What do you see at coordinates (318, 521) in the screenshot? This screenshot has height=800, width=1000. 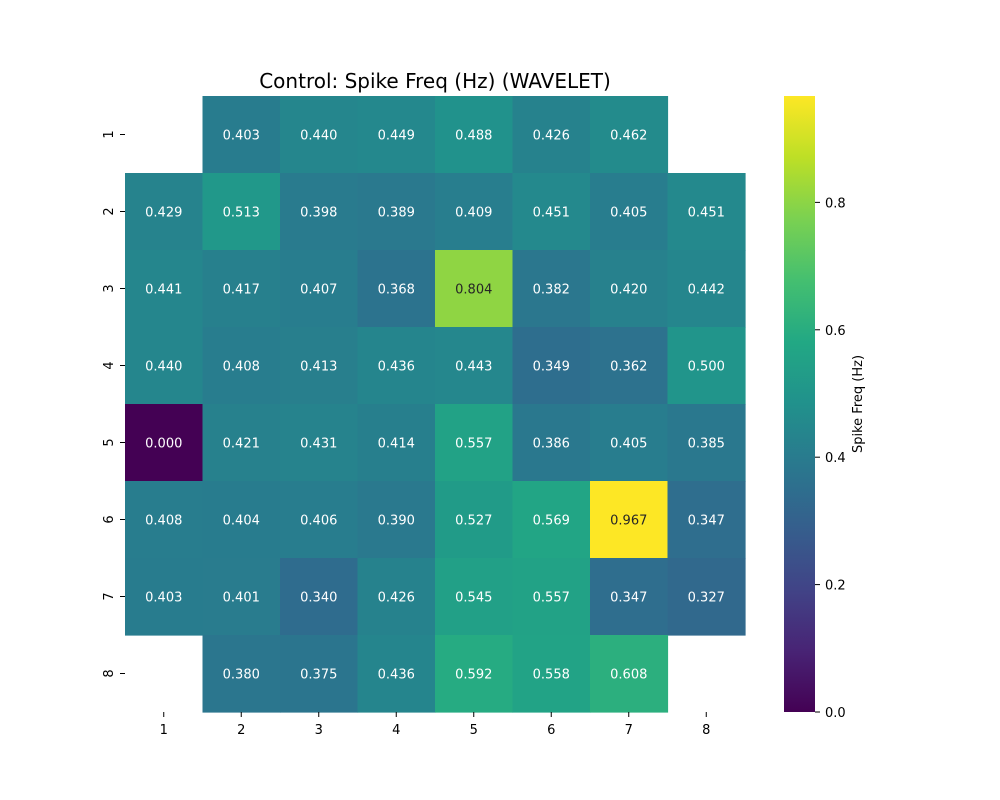 I see `cell-value-label: 0.406` at bounding box center [318, 521].